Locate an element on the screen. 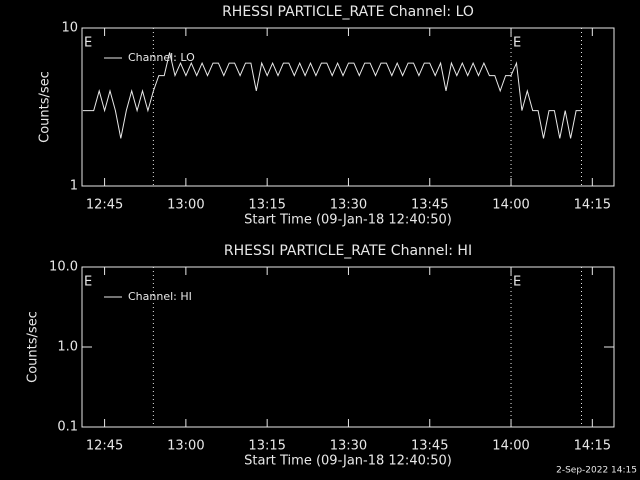  legend-label: Channel: HI is located at coordinates (160, 296).